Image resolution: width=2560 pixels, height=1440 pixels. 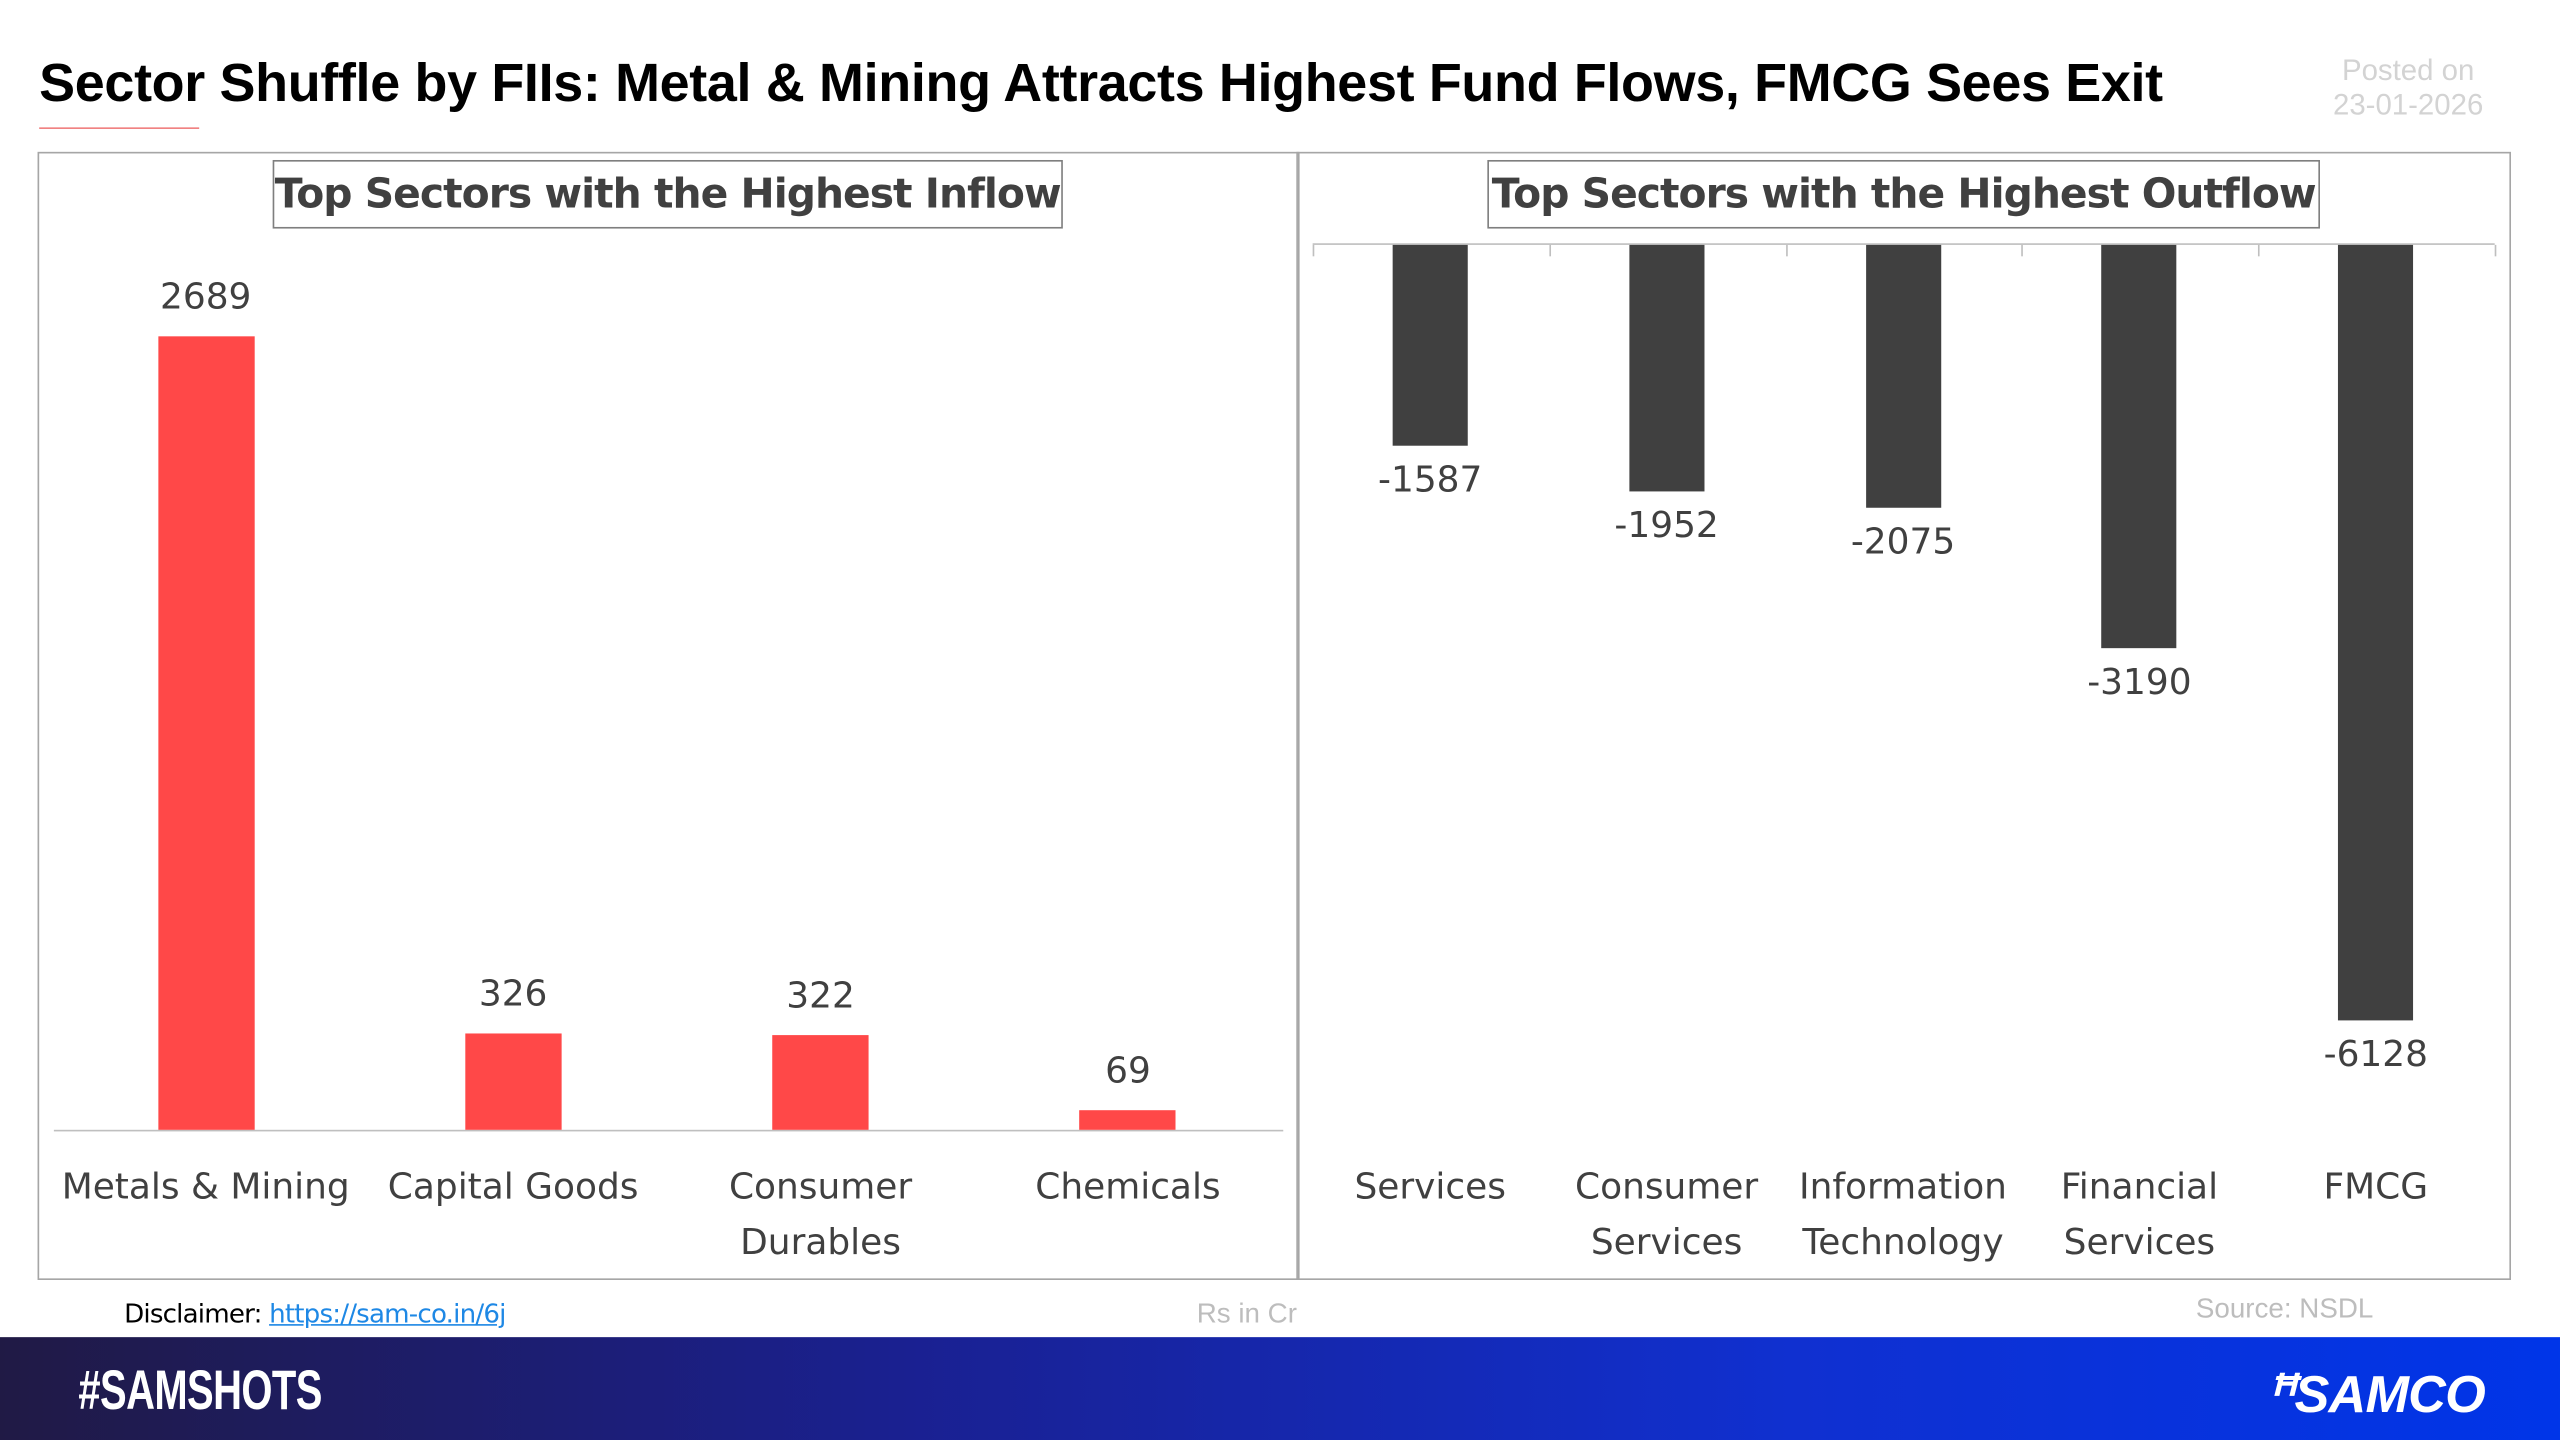 I want to click on inflow-category-label: Metals & Mining, so click(x=205, y=1188).